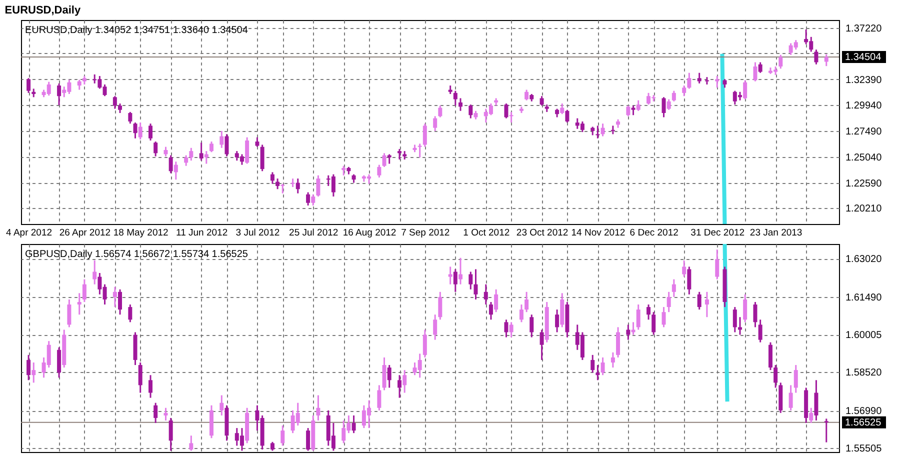 The image size is (900, 463). What do you see at coordinates (864, 158) in the screenshot?
I see `y-tick-label: 1.25040` at bounding box center [864, 158].